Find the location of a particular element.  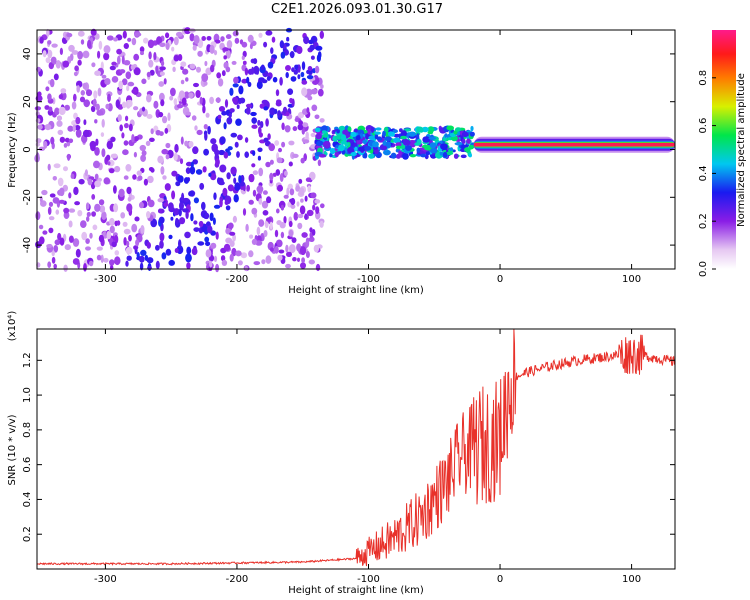

colorbar-label: Normalized spectral amplitude is located at coordinates (741, 150).